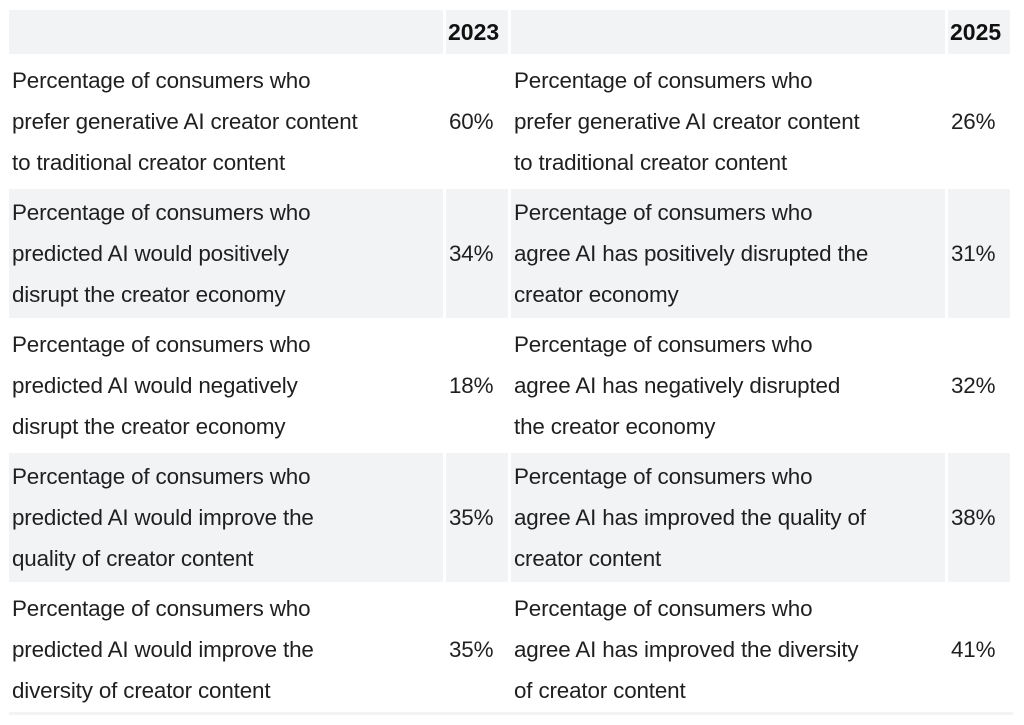 This screenshot has height=725, width=1024. I want to click on metric-line: agree AI has improved the quality of, so click(690, 517).